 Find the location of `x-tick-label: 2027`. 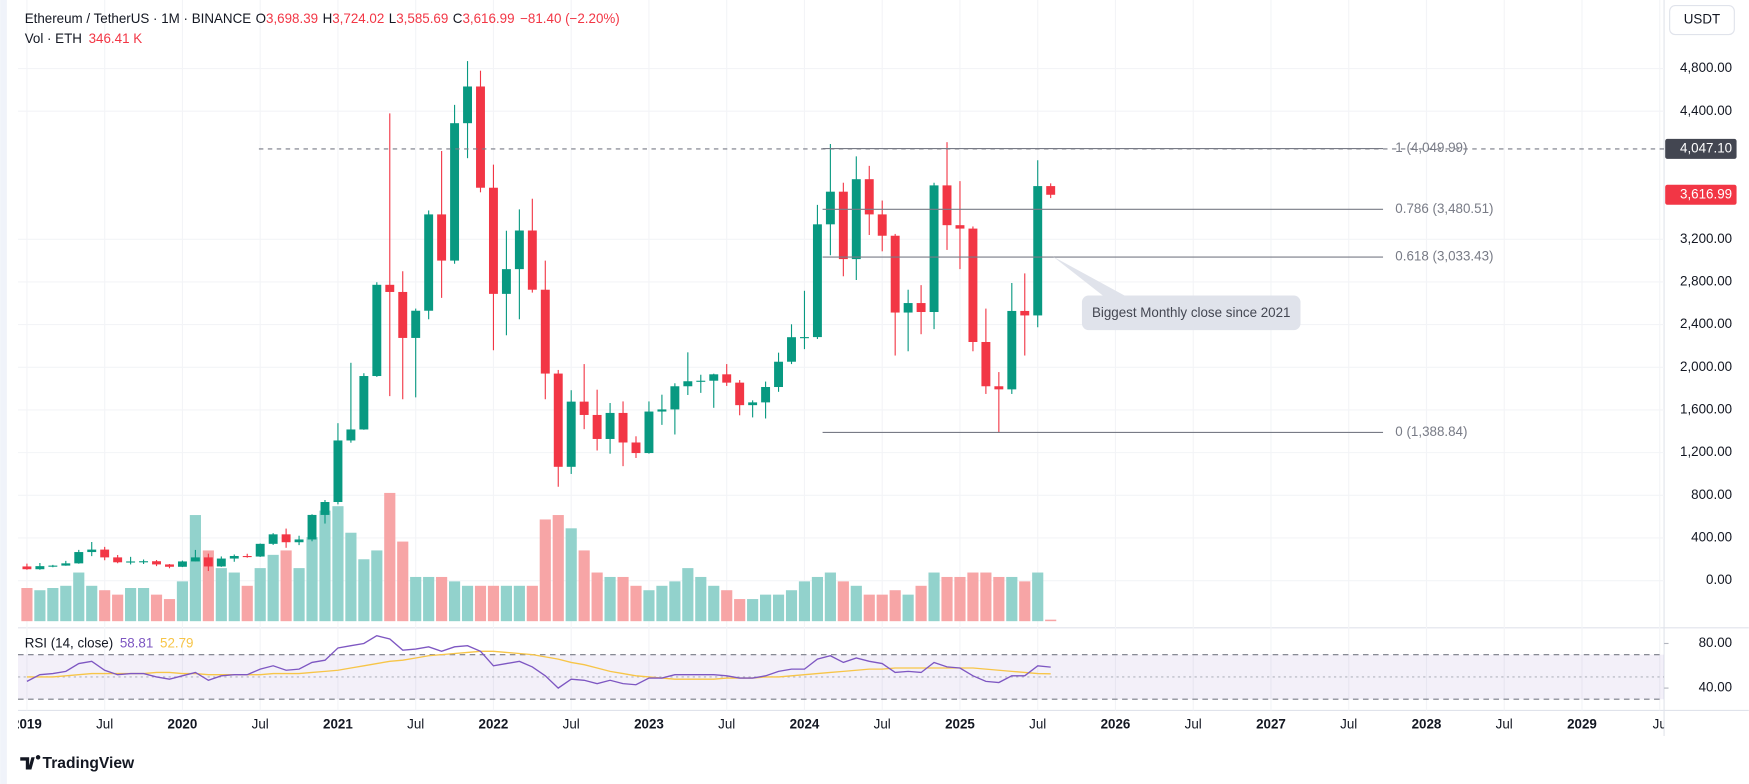

x-tick-label: 2027 is located at coordinates (1271, 723).